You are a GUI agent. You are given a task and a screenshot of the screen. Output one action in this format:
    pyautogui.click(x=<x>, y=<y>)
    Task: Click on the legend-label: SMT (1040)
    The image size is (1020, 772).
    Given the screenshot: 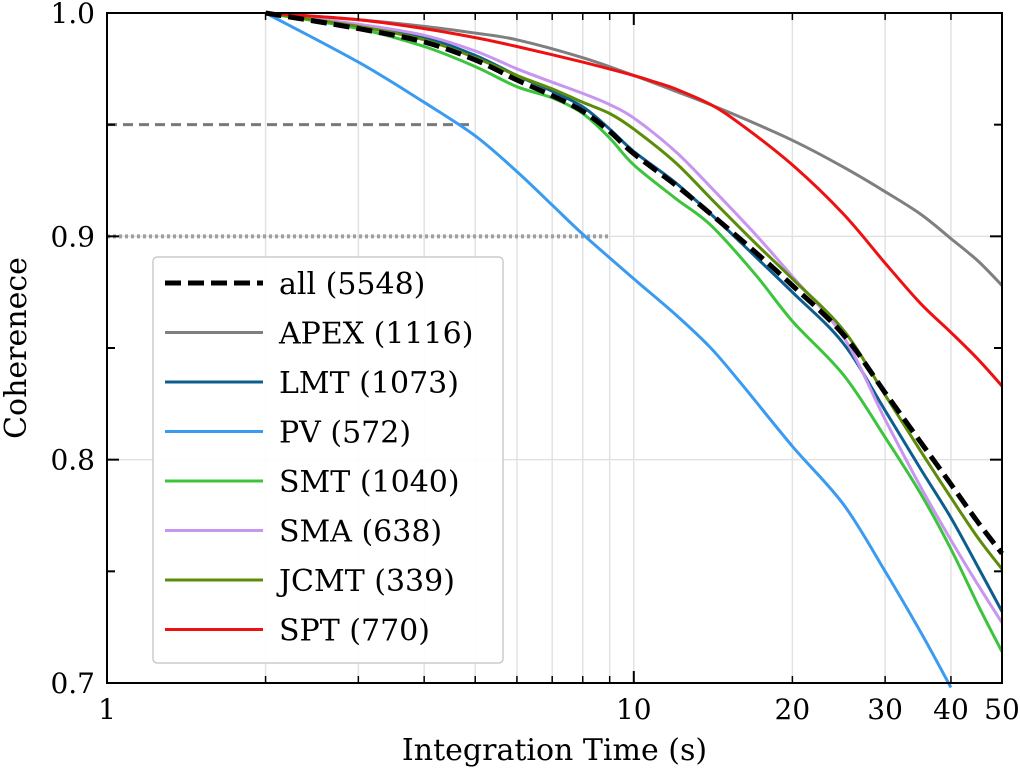 What is the action you would take?
    pyautogui.click(x=369, y=482)
    